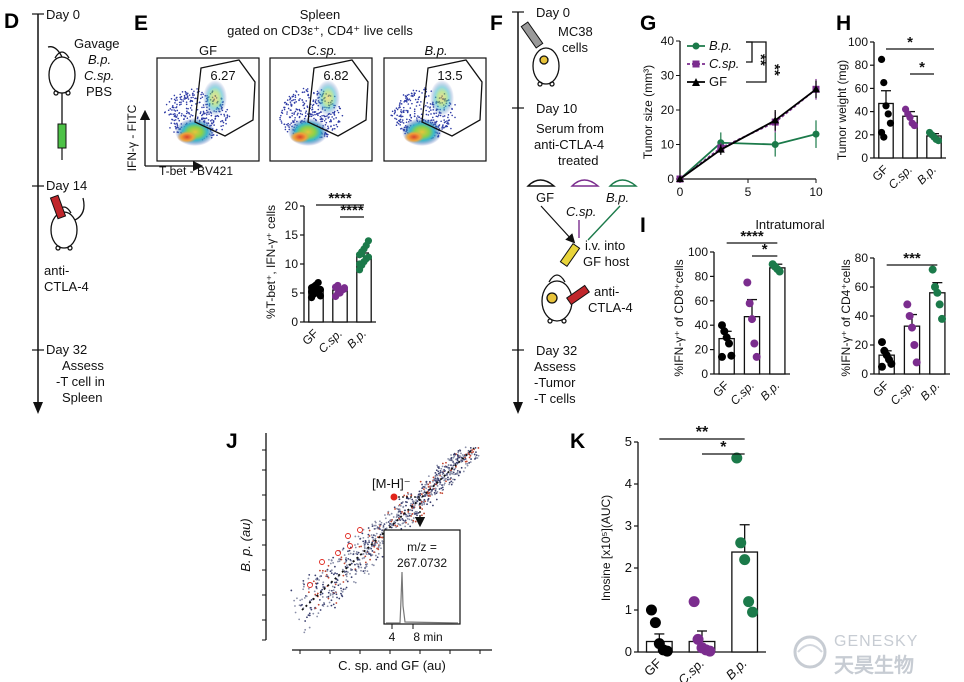  What do you see at coordinates (862, 65) in the screenshot?
I see `y-tick-label: 80` at bounding box center [862, 65].